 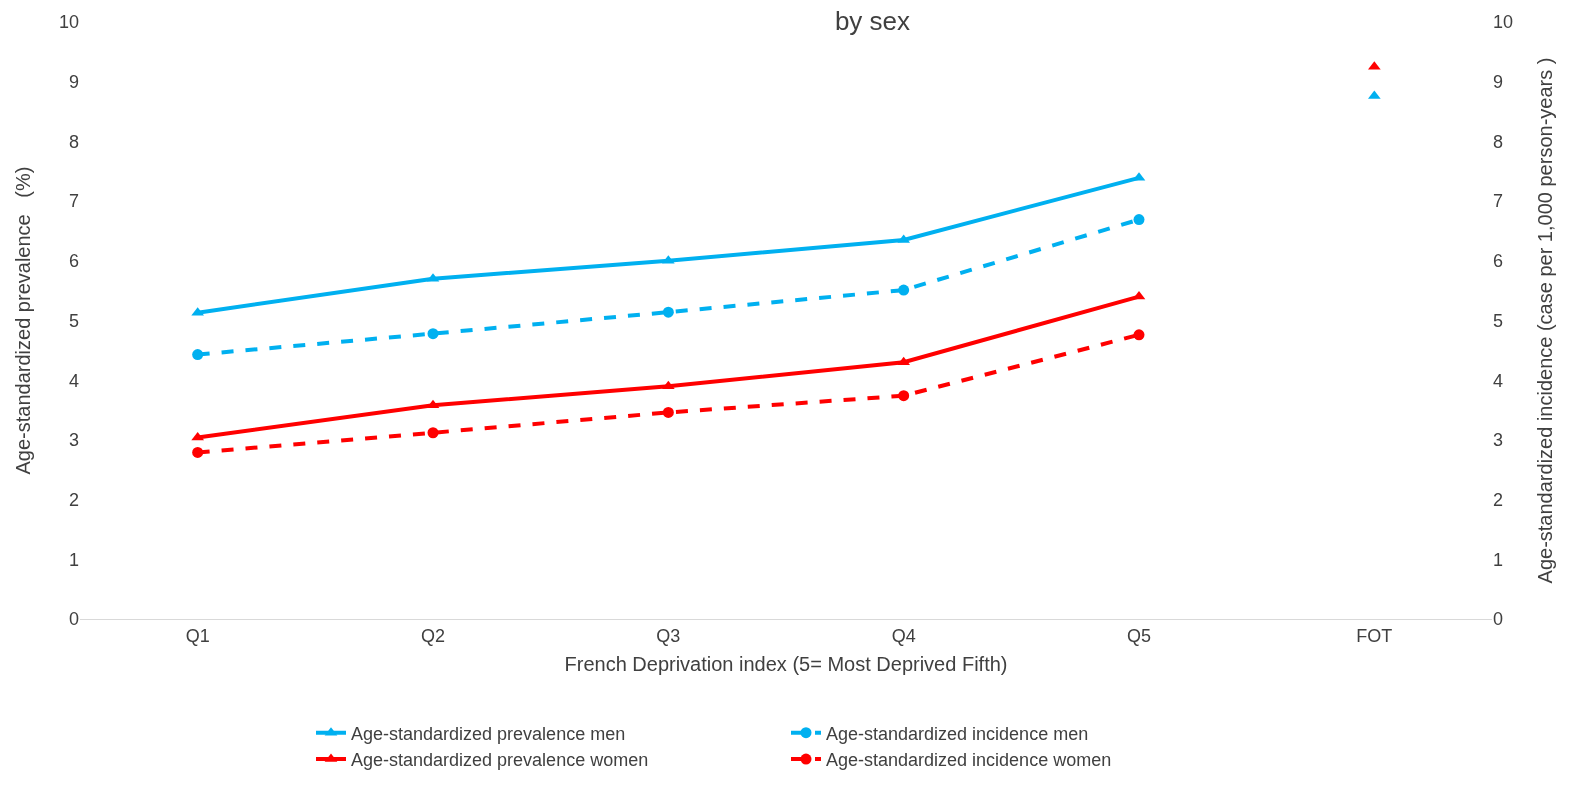 I want to click on y-tick-label: 3, so click(x=73, y=440).